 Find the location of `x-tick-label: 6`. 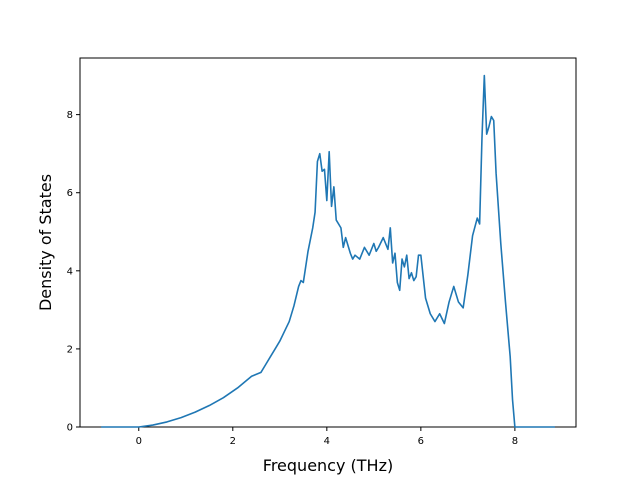

x-tick-label: 6 is located at coordinates (421, 441).